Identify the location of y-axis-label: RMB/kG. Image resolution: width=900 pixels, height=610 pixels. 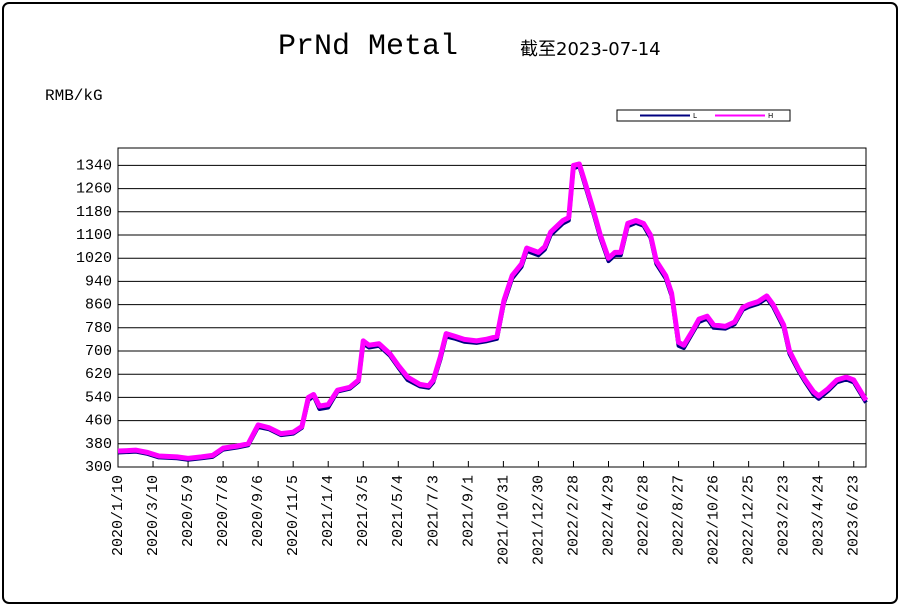
(74, 96).